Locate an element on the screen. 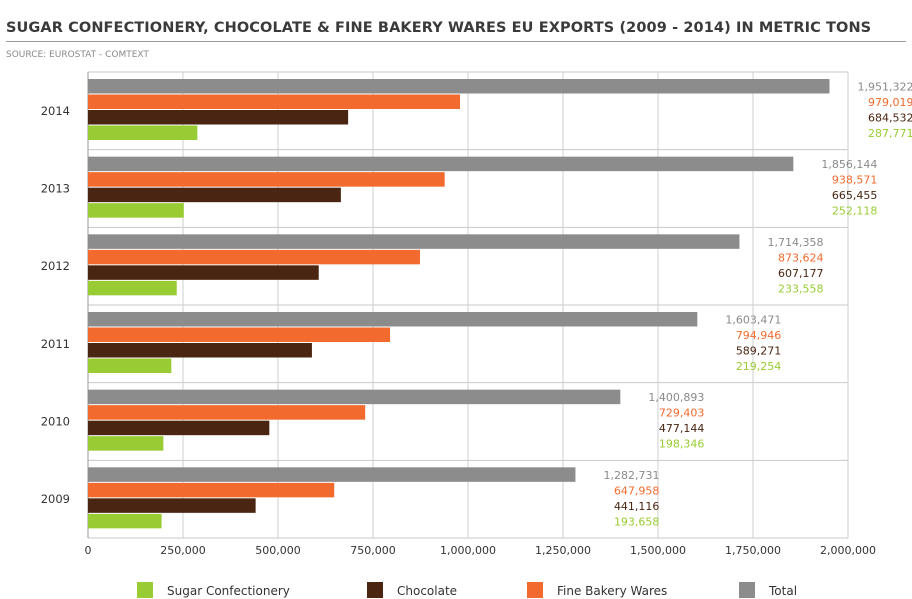  category-label: 2013 is located at coordinates (55, 189).